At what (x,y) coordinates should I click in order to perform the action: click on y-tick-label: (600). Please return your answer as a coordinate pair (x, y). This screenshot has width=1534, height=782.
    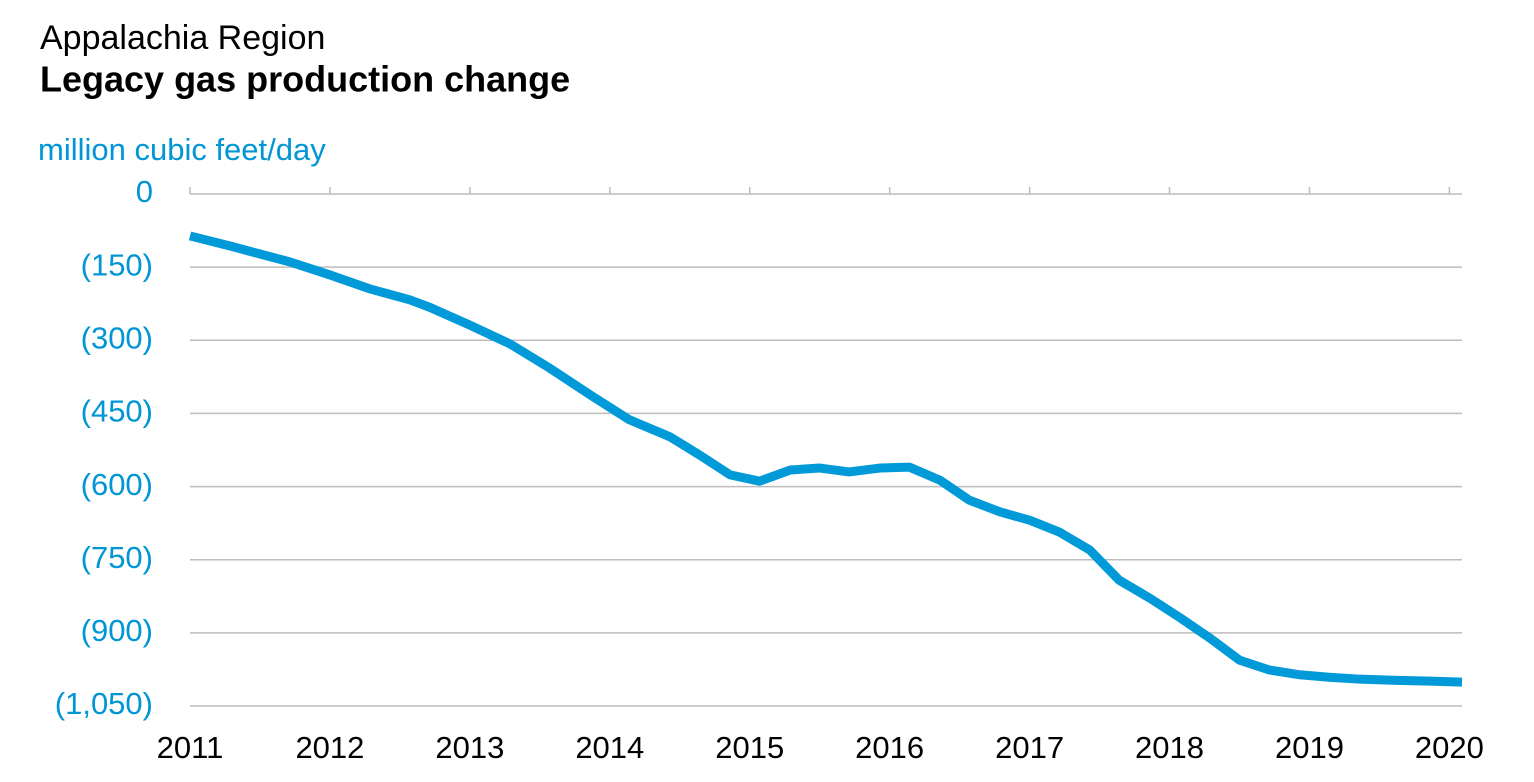
    Looking at the image, I should click on (117, 484).